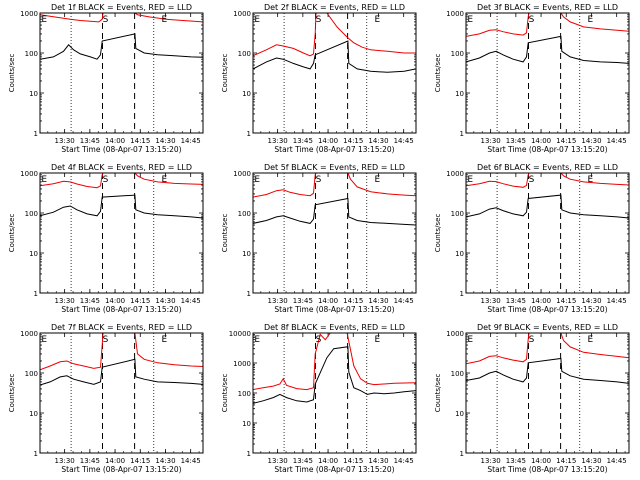  I want to click on panel-title: Det 9f BLACK = Events, RED = LLD, so click(547, 327).